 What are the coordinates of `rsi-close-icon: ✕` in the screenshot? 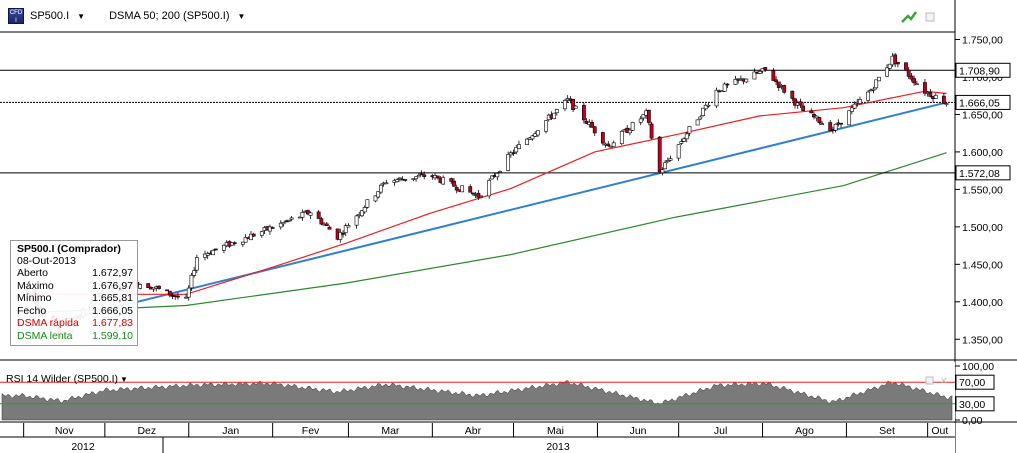 It's located at (944, 381).